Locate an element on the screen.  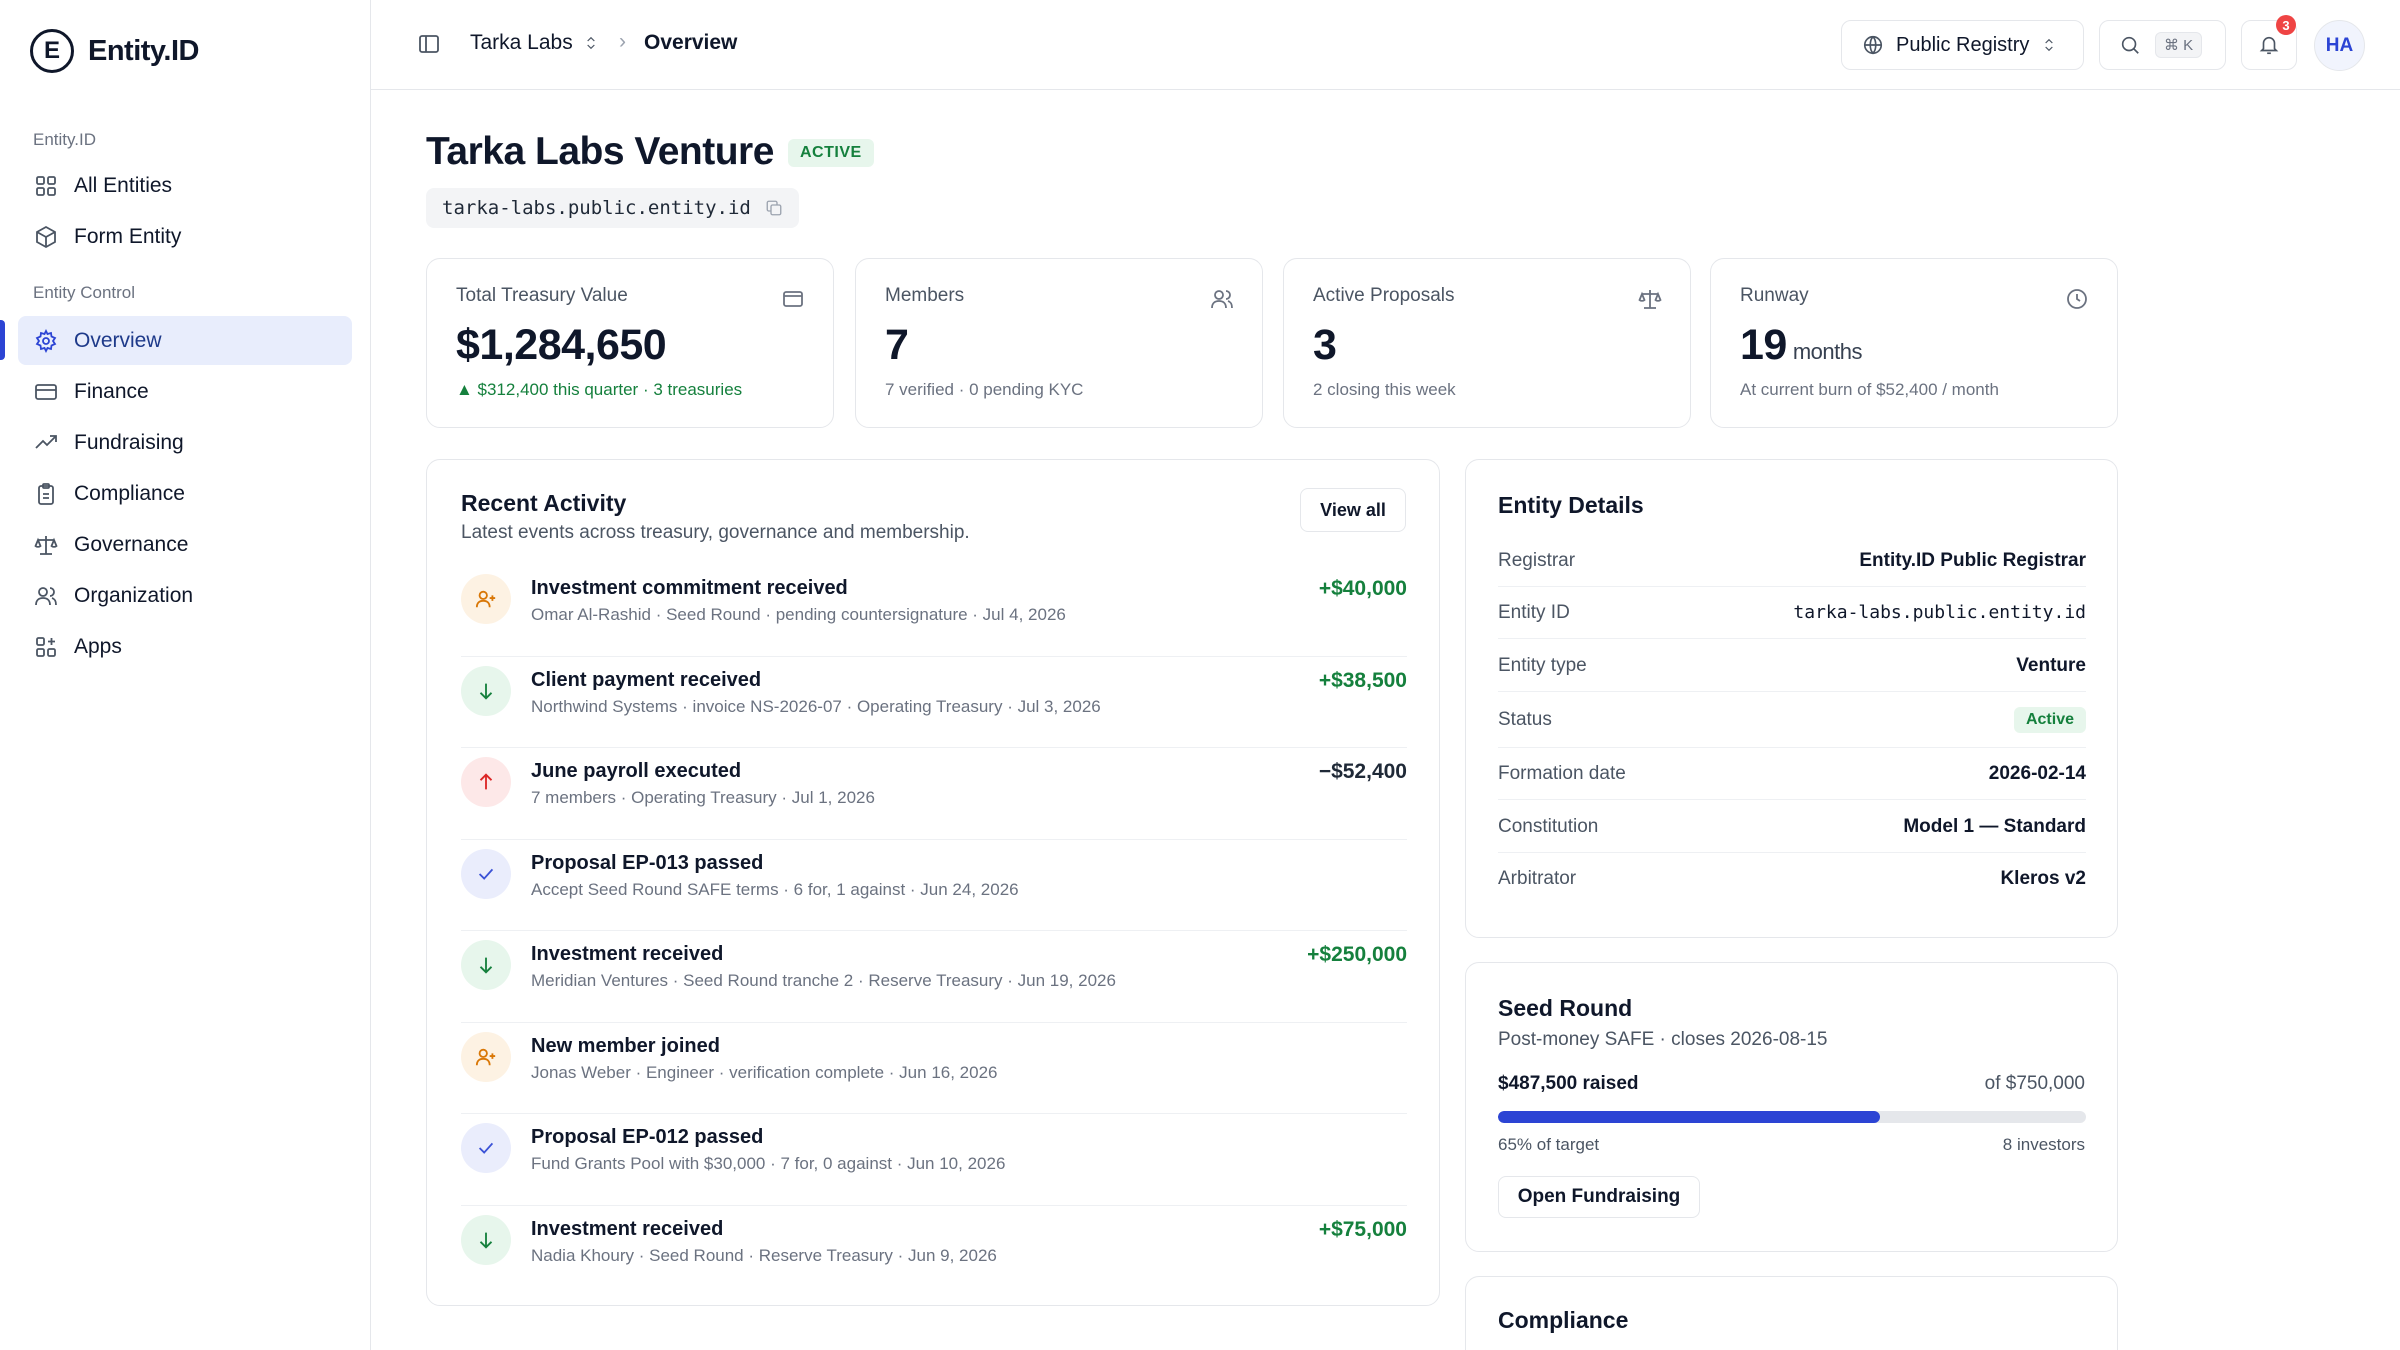
activity-title: June payroll executed is located at coordinates (636, 771).